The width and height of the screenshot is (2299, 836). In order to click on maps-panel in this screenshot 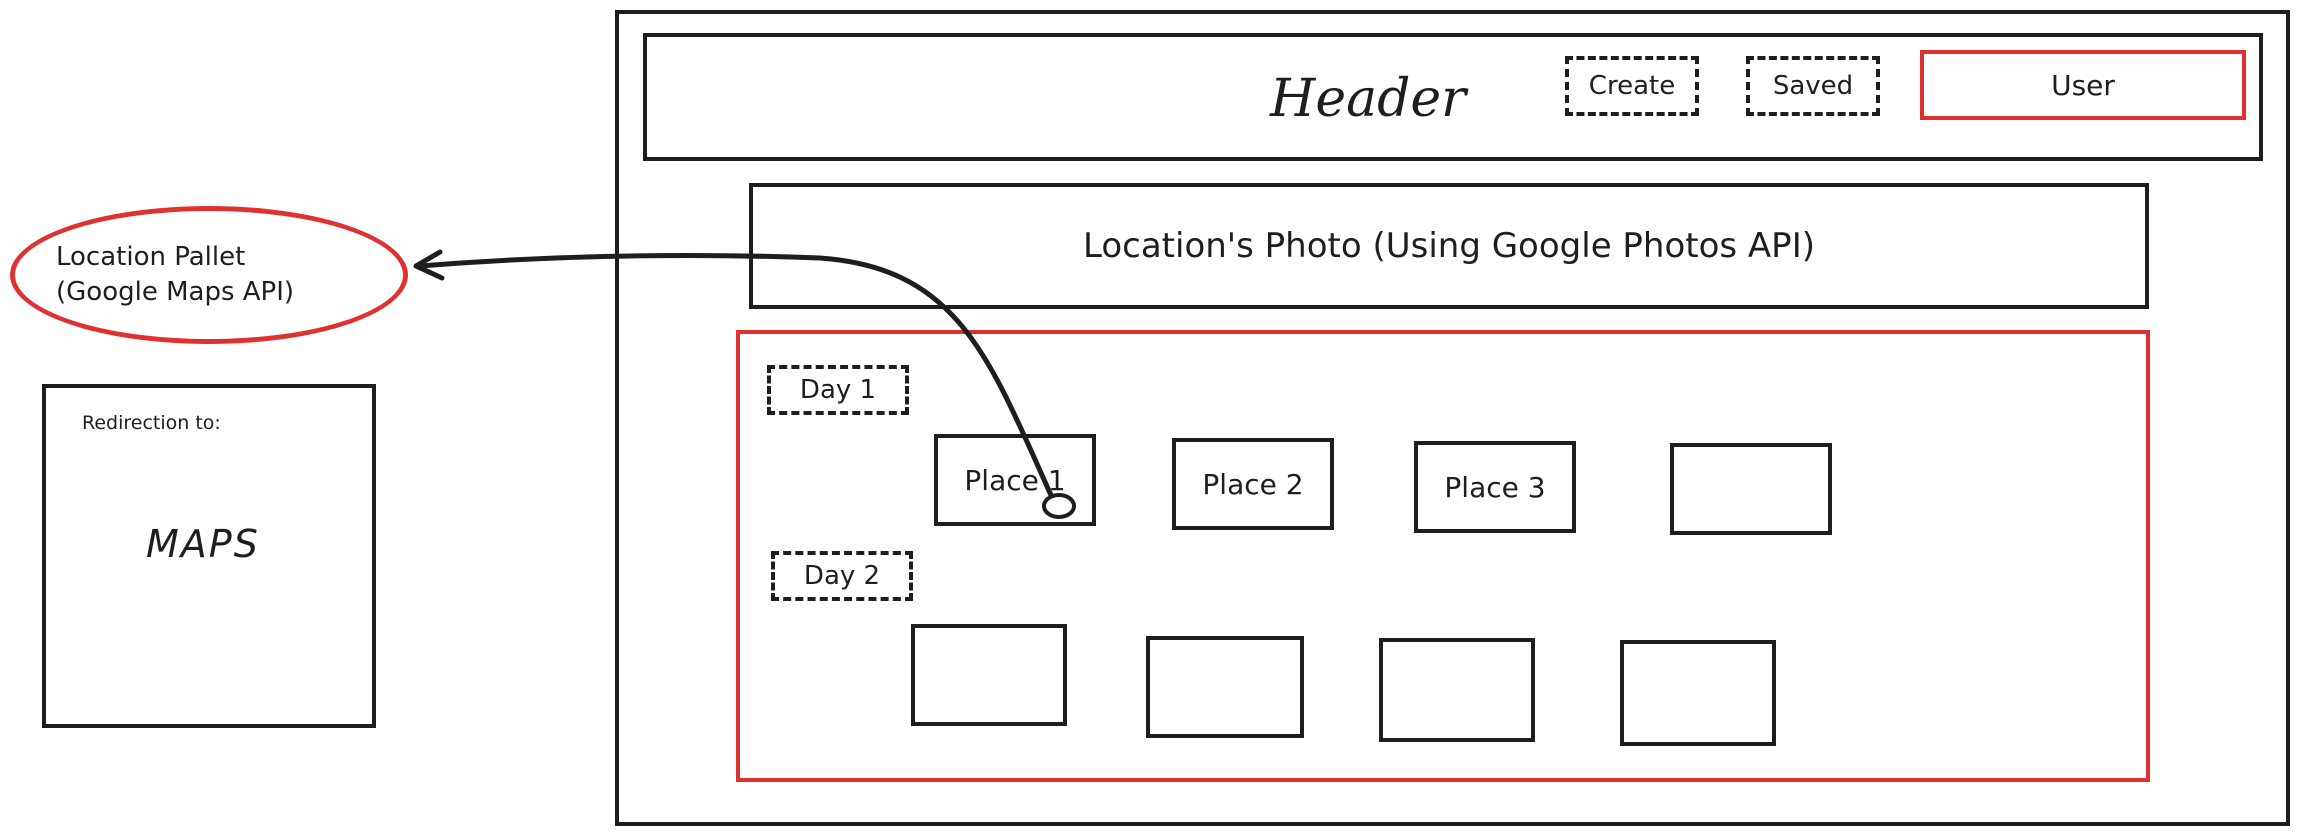, I will do `click(209, 556)`.